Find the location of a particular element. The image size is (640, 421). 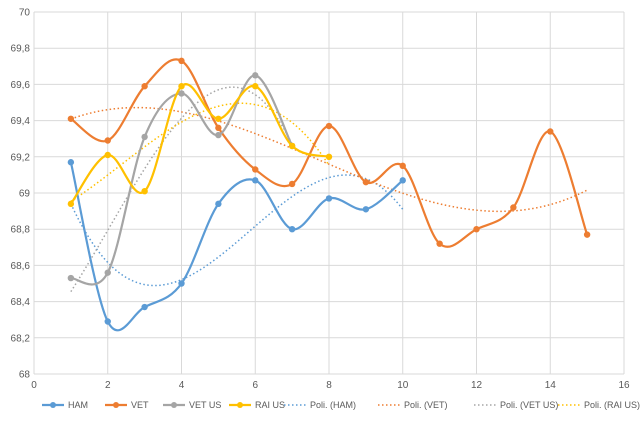

x-axis-tick-labels: 0 2 4 6 8 10 12 14 16 is located at coordinates (330, 385).